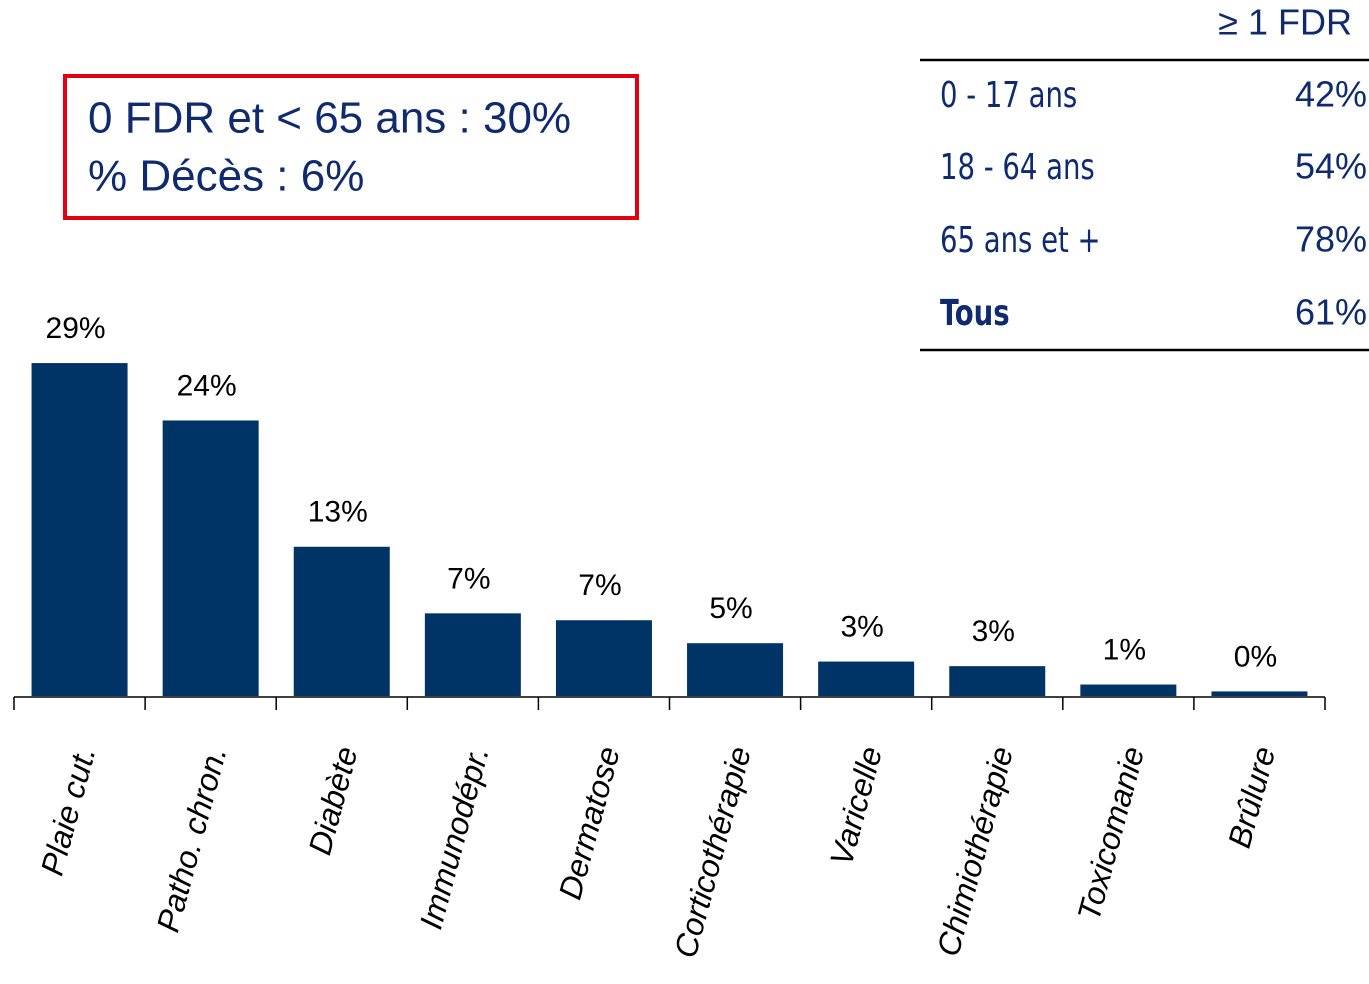 The width and height of the screenshot is (1369, 984). I want to click on x-tick-label: Plaie cut., so click(68, 811).